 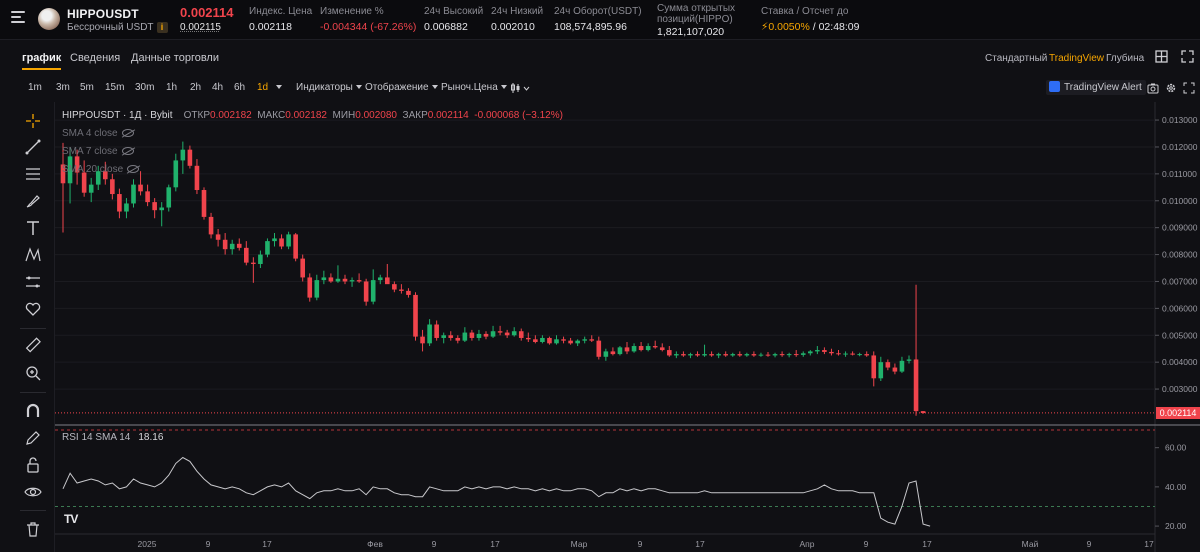 I want to click on time-tick-label: Май, so click(x=1030, y=544).